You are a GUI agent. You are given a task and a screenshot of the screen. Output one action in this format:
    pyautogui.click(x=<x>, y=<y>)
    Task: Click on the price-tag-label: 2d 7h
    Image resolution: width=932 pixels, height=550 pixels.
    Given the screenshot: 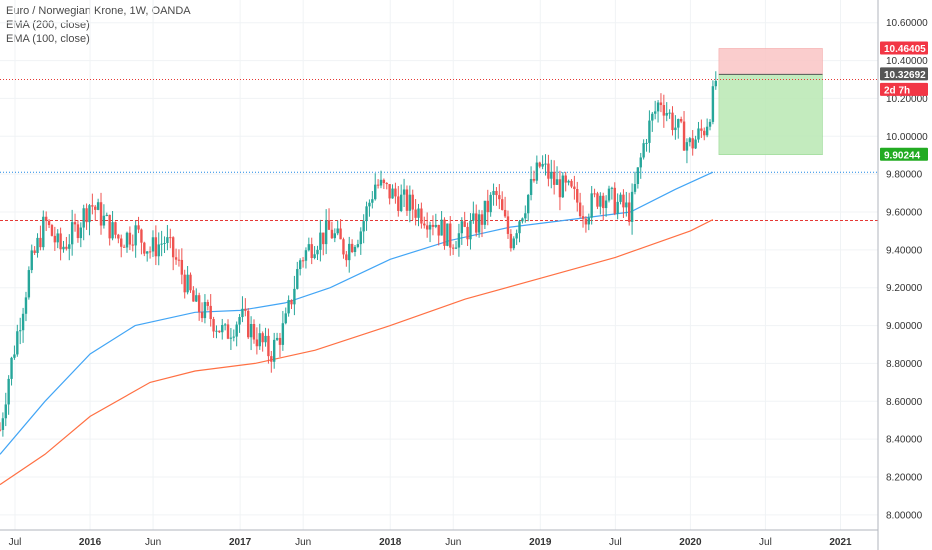 What is the action you would take?
    pyautogui.click(x=897, y=90)
    